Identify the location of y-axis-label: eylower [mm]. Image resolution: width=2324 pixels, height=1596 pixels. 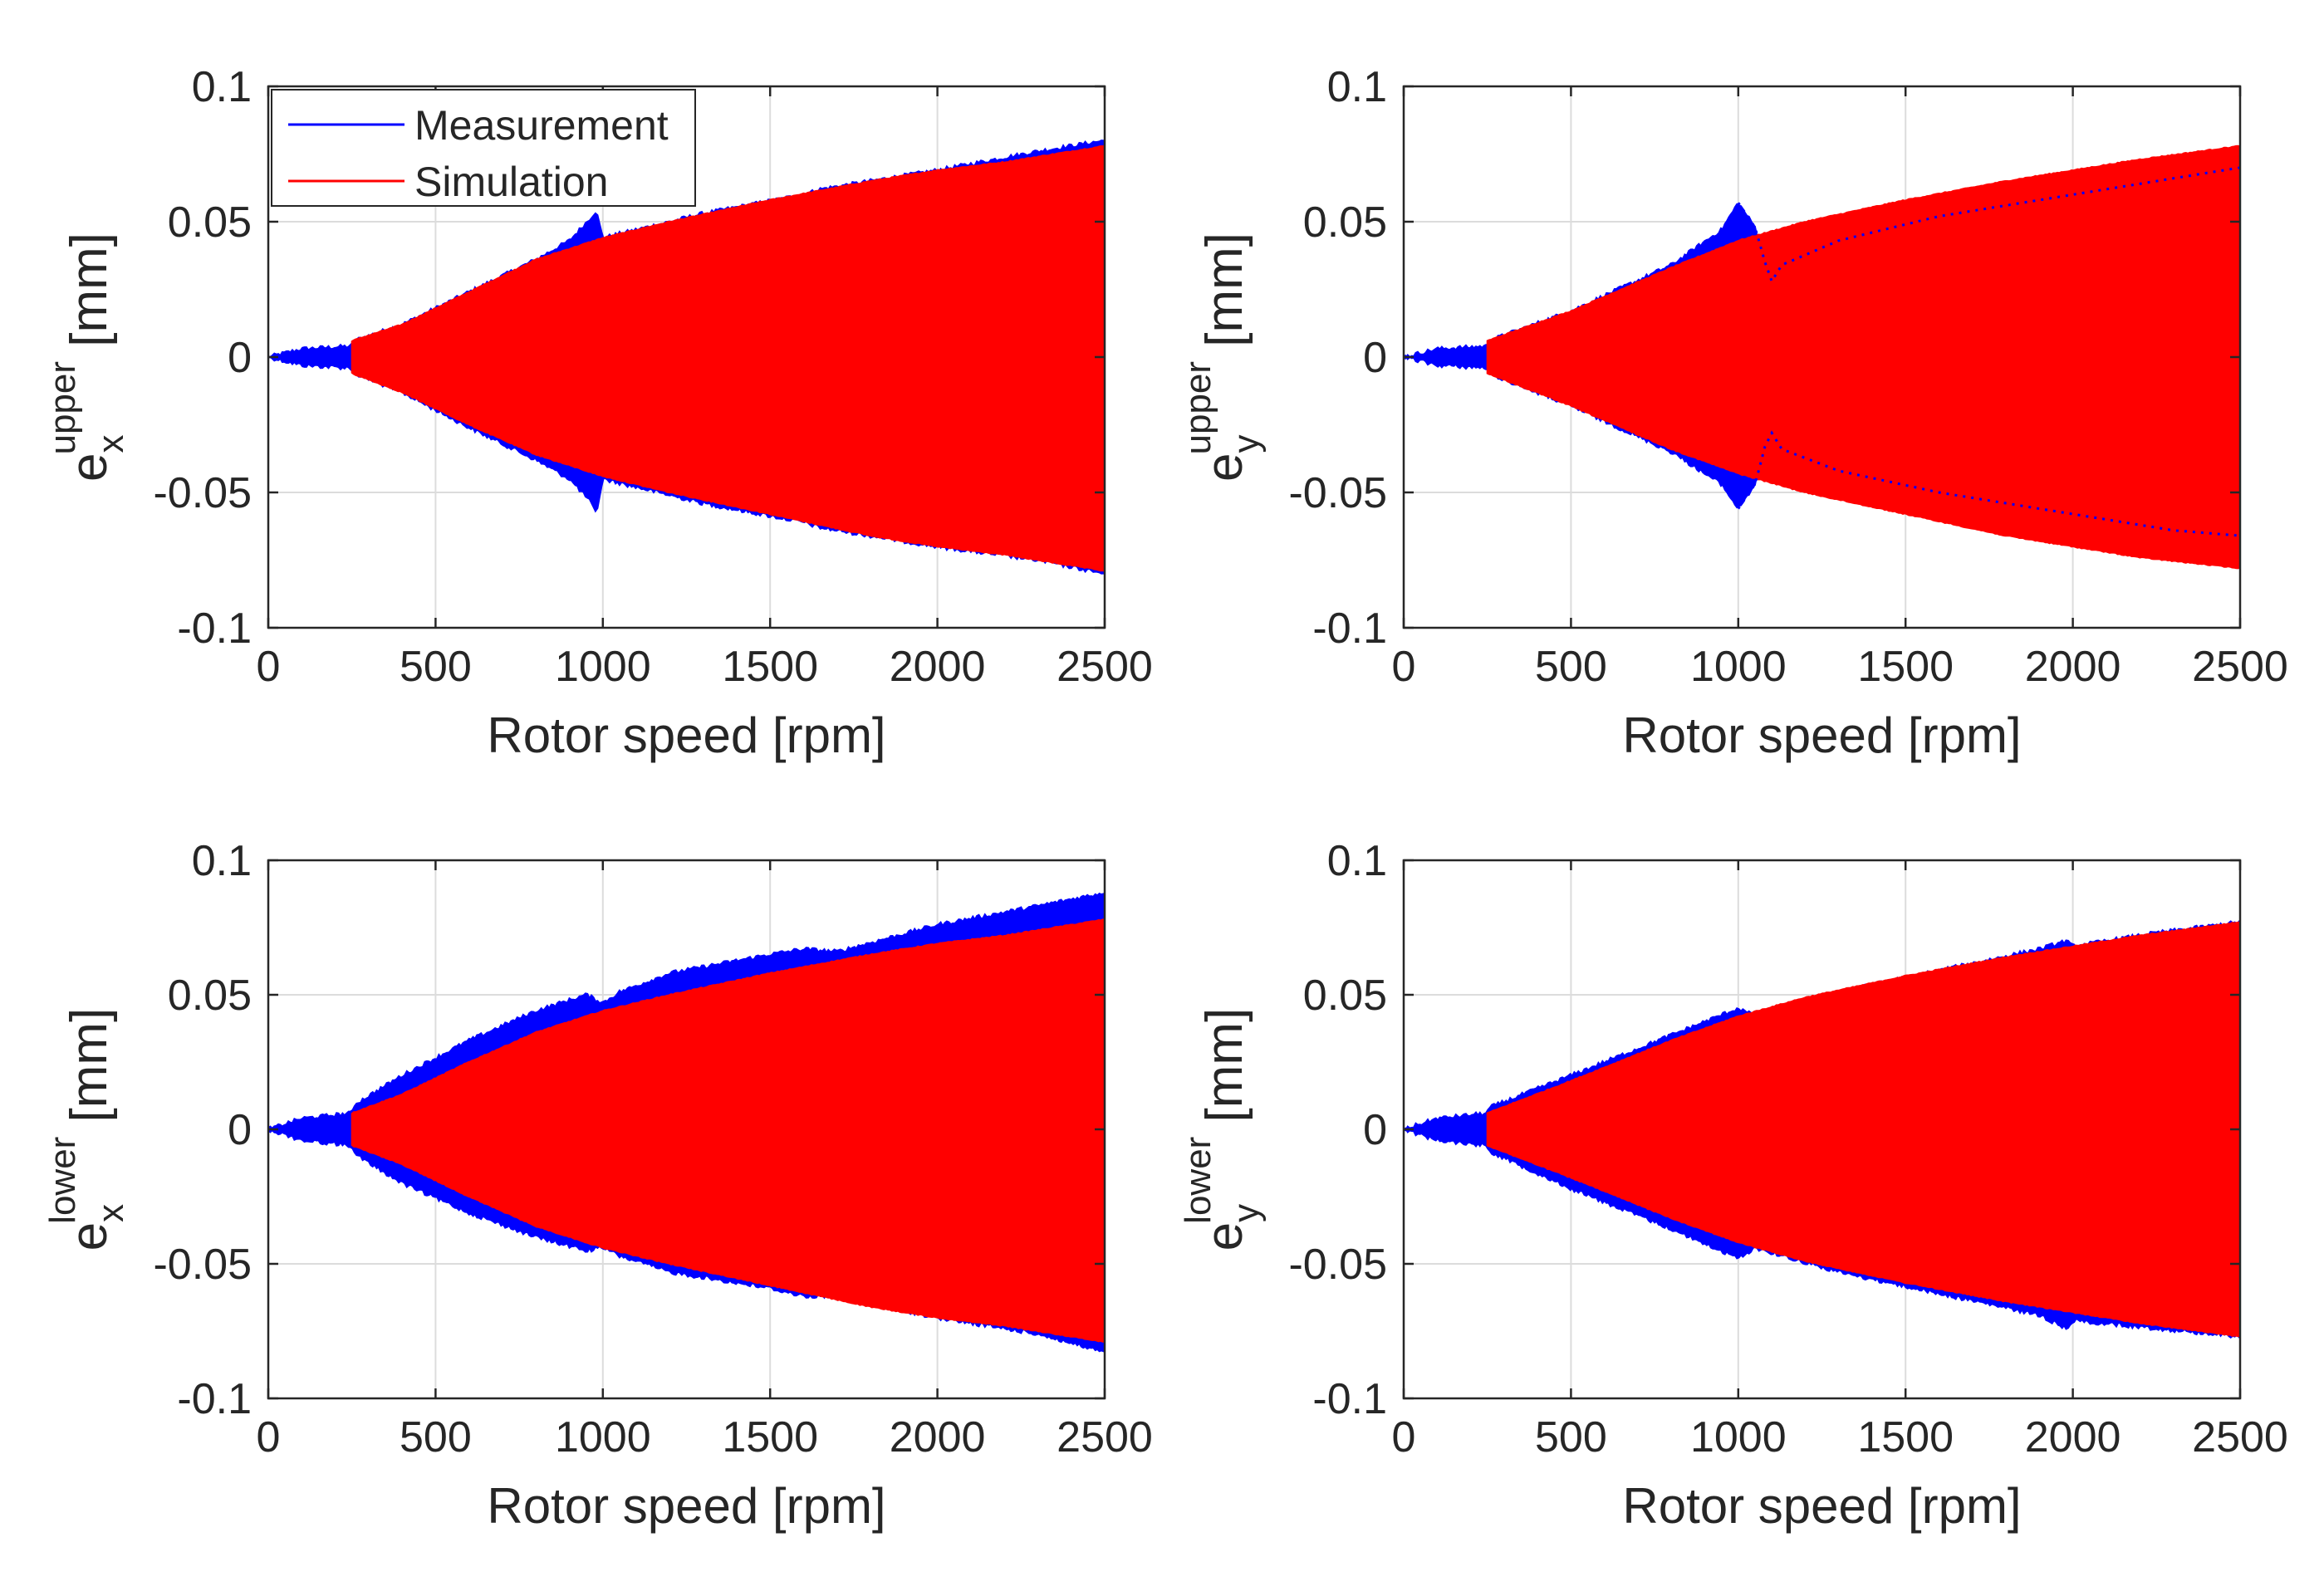
(1222, 1129).